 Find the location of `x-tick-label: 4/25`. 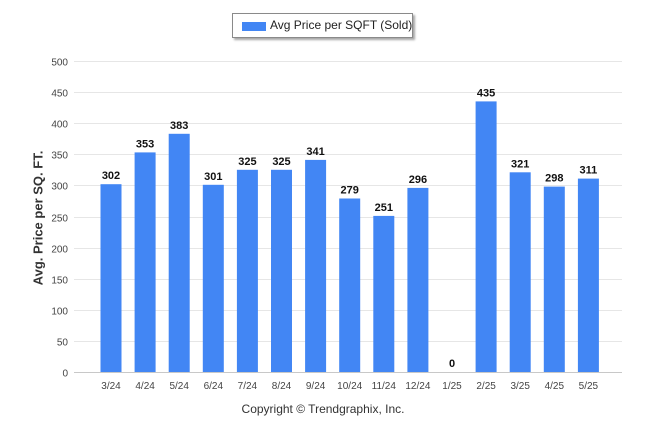

x-tick-label: 4/25 is located at coordinates (555, 386).